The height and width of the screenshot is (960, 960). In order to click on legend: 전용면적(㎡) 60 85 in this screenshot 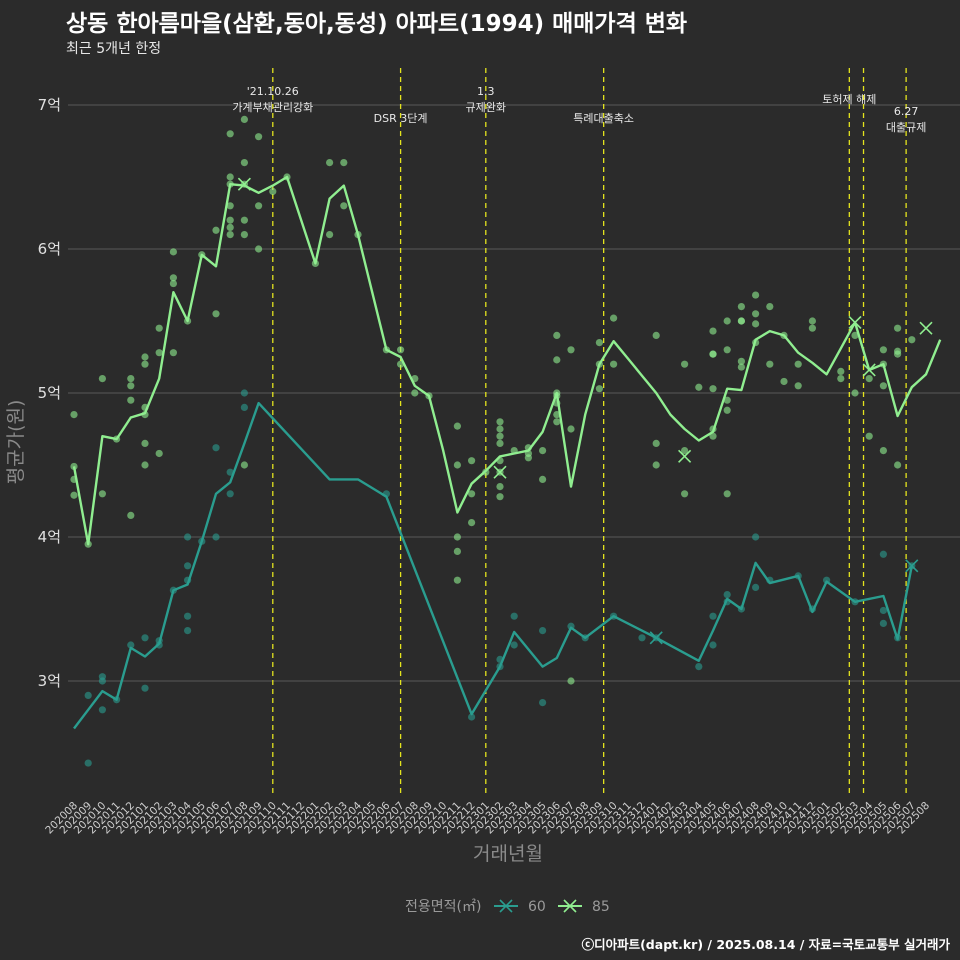, I will do `click(507, 907)`.